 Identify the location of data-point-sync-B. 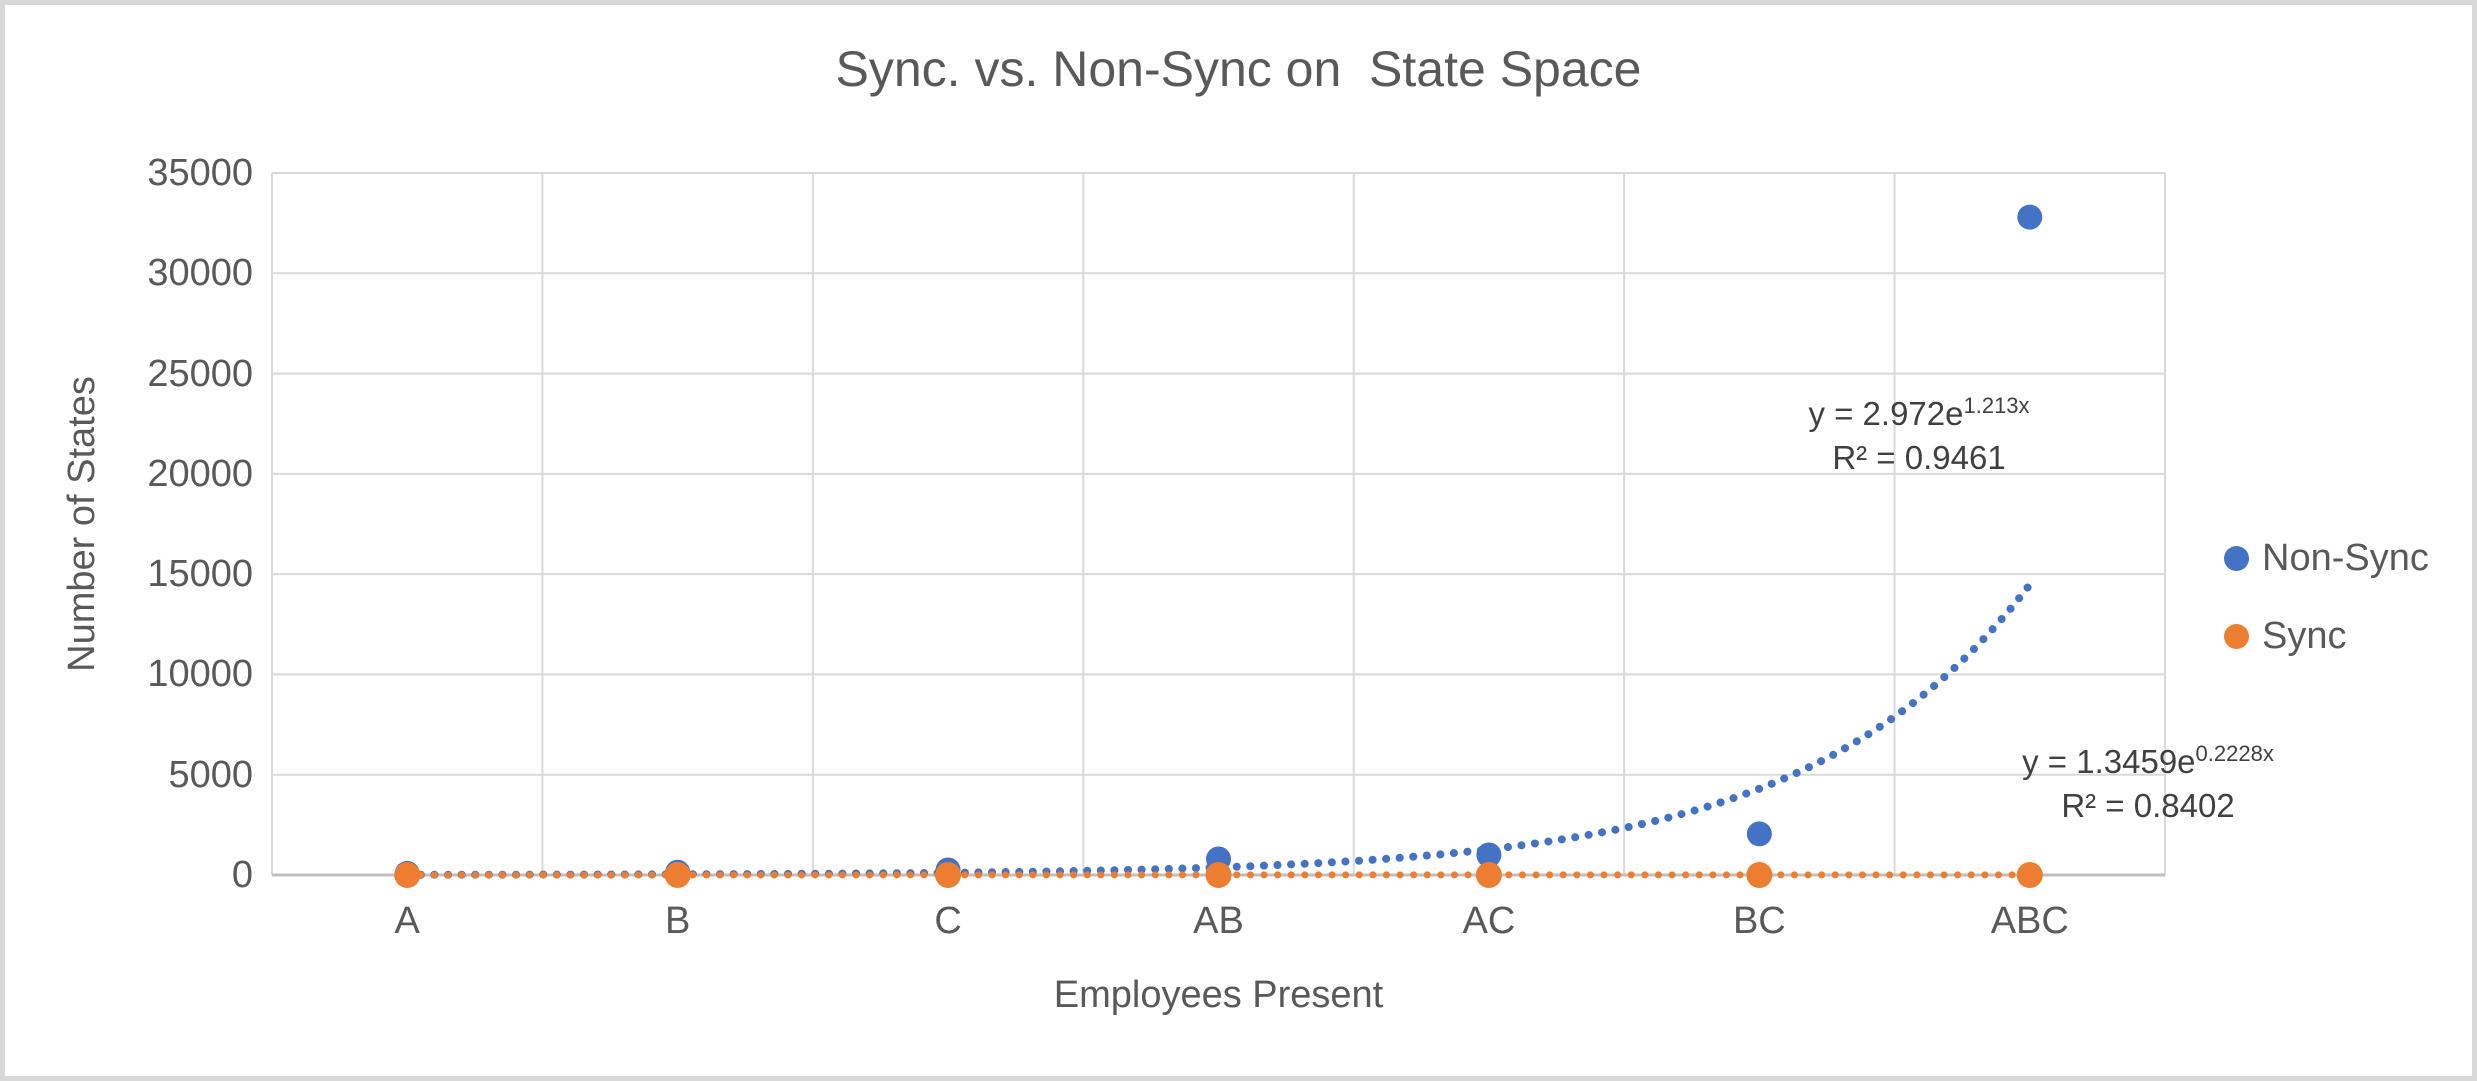
(677, 875).